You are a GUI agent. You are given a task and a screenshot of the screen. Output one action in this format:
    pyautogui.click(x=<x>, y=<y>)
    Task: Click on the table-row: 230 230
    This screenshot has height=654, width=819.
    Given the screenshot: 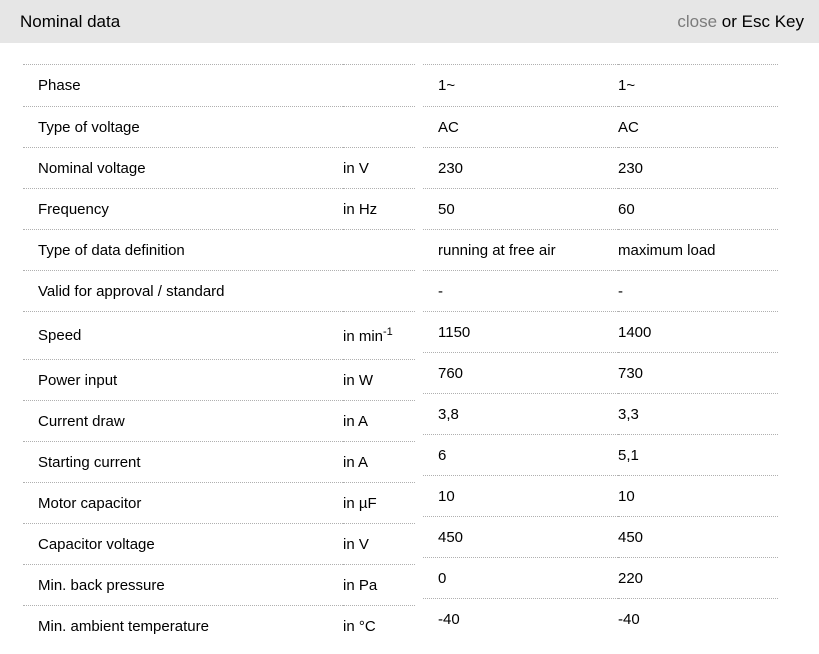 What is the action you would take?
    pyautogui.click(x=600, y=168)
    